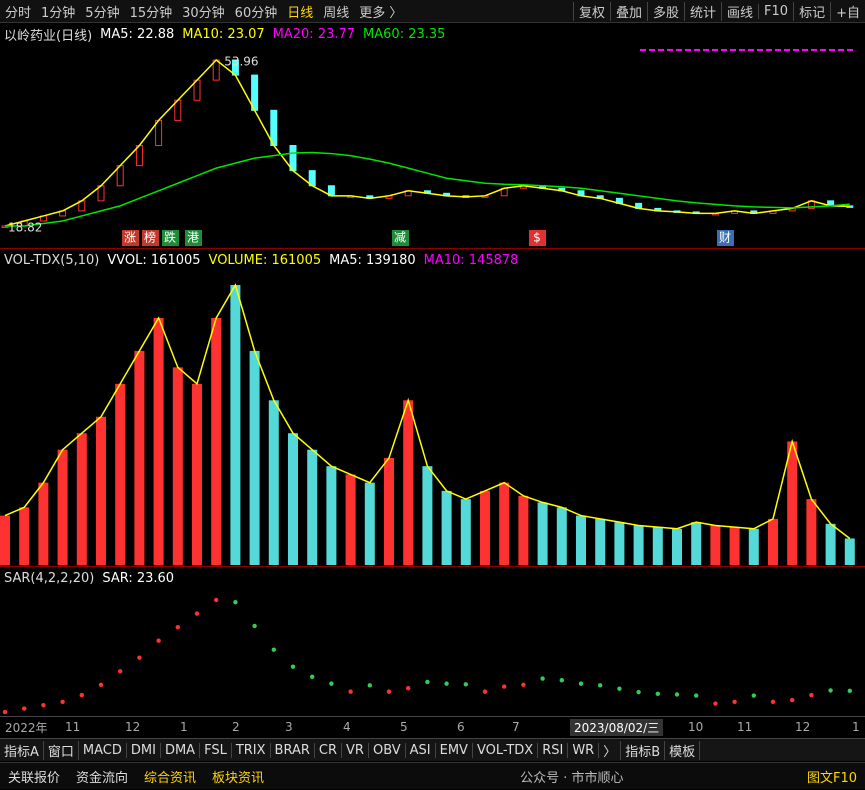 The width and height of the screenshot is (865, 790). What do you see at coordinates (400, 238) in the screenshot?
I see `event-label: 减` at bounding box center [400, 238].